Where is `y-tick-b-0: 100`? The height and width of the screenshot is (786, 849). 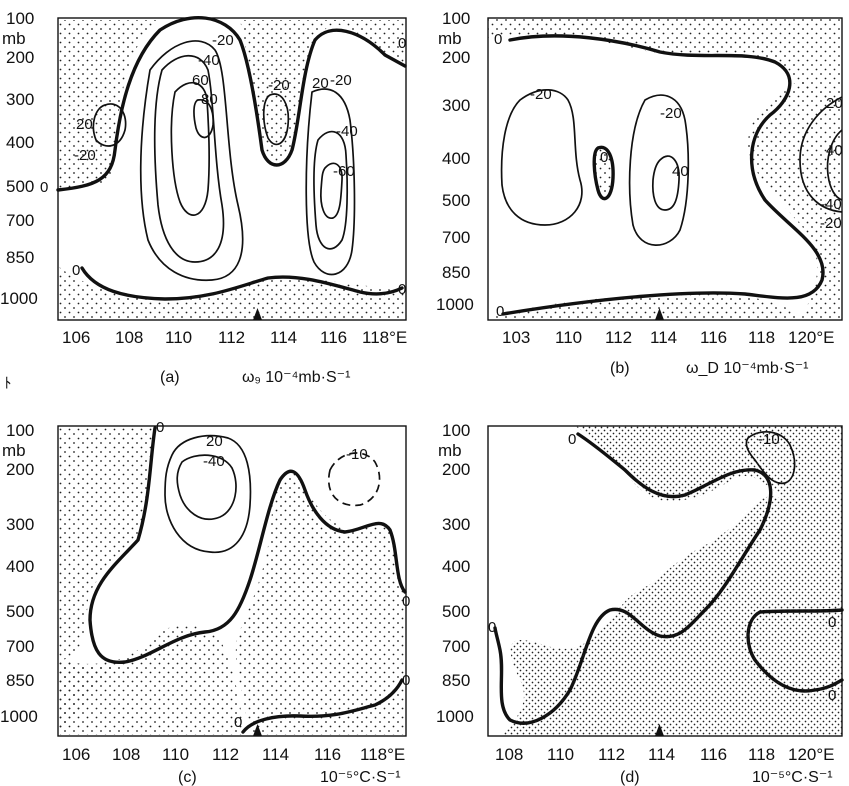 y-tick-b-0: 100 is located at coordinates (456, 18).